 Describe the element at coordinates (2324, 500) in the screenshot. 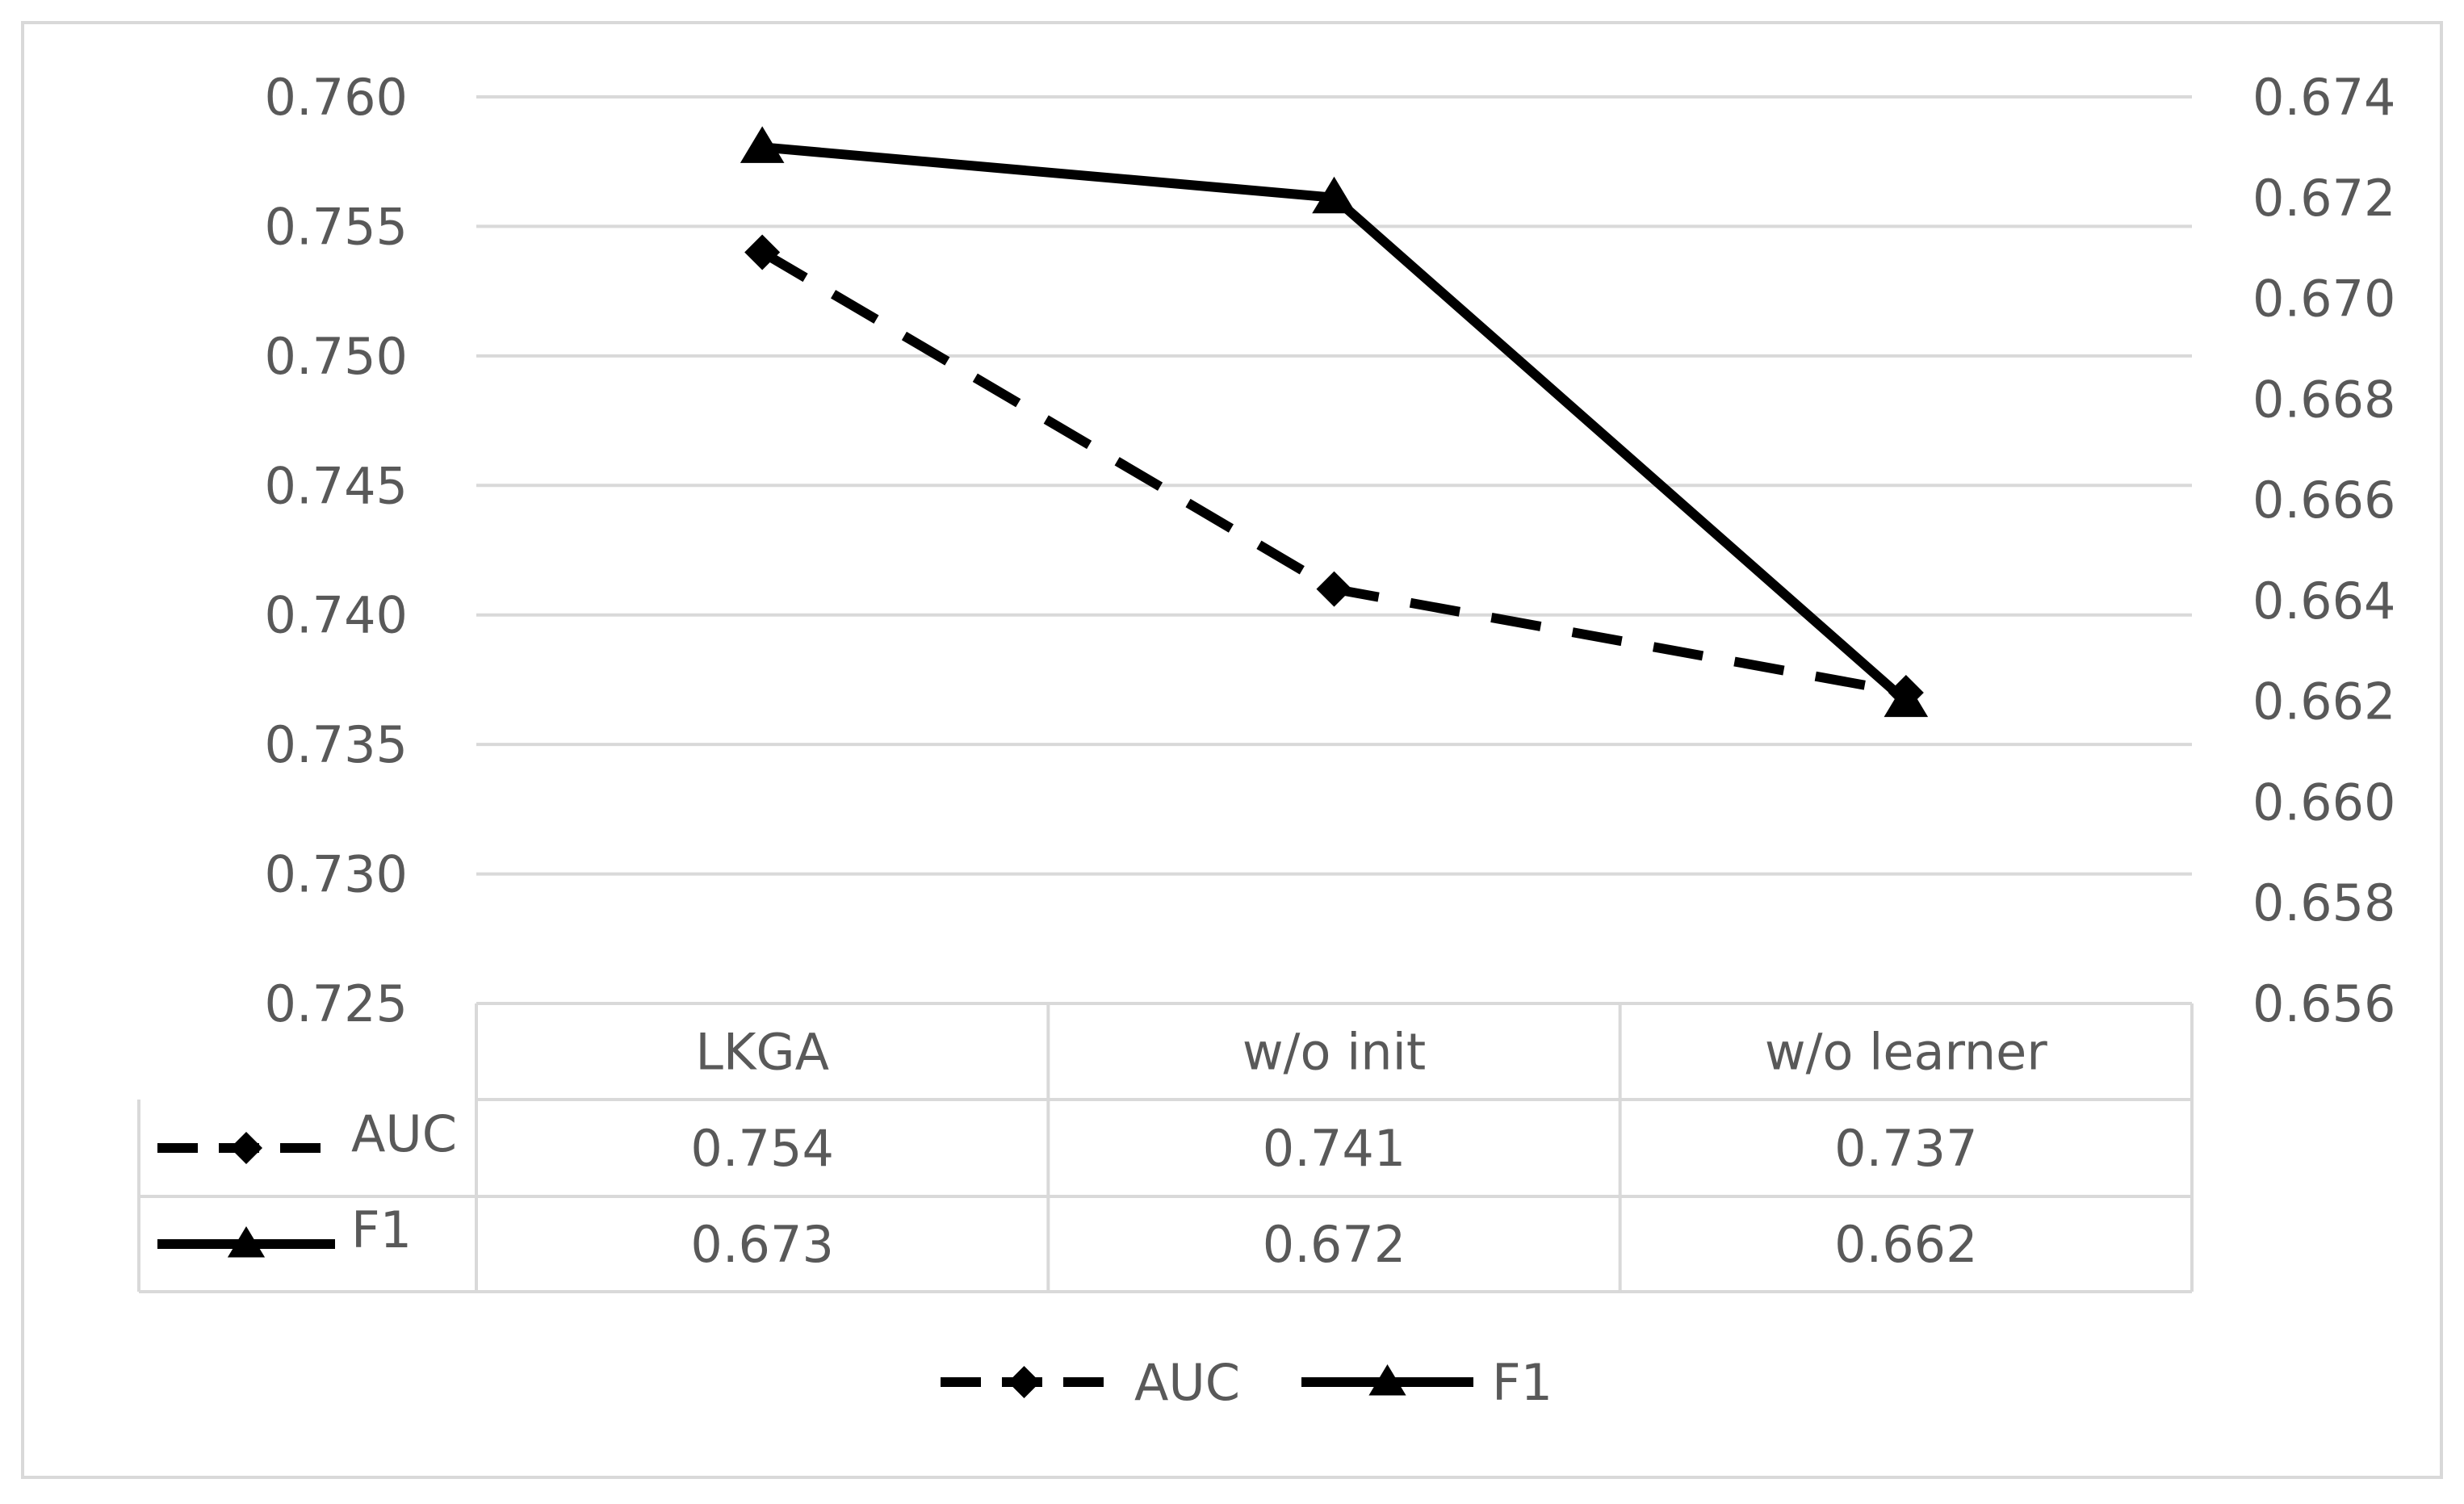

I see `right-tick-label: 0.666` at that location.